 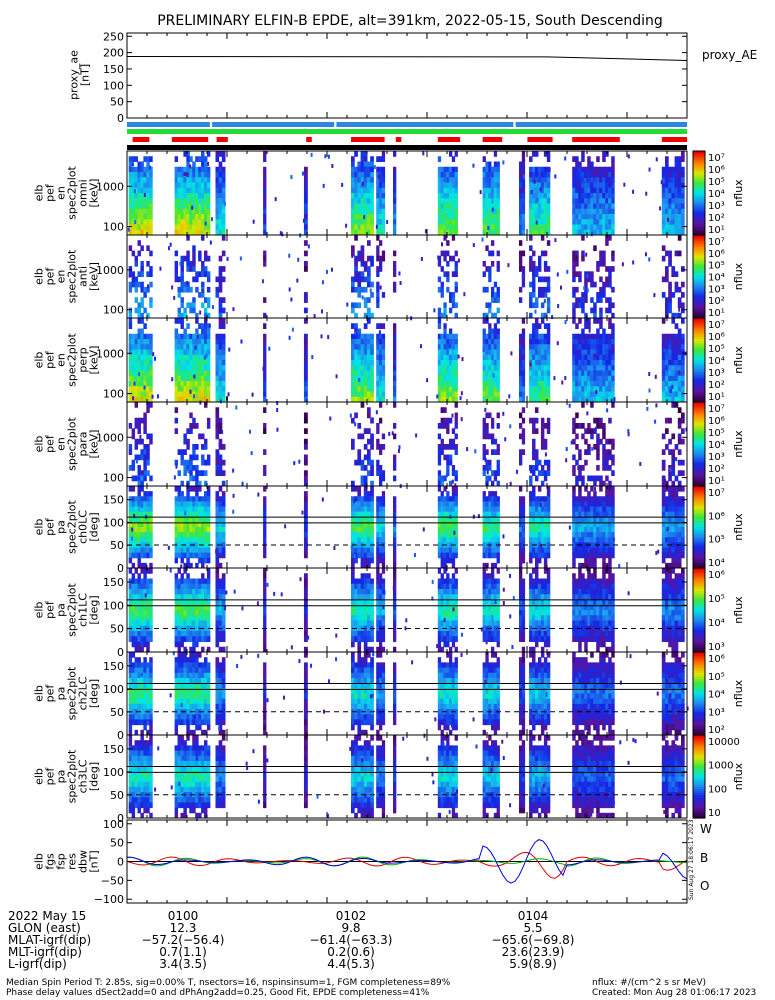 I want to click on red-status-bar, so click(x=368, y=139).